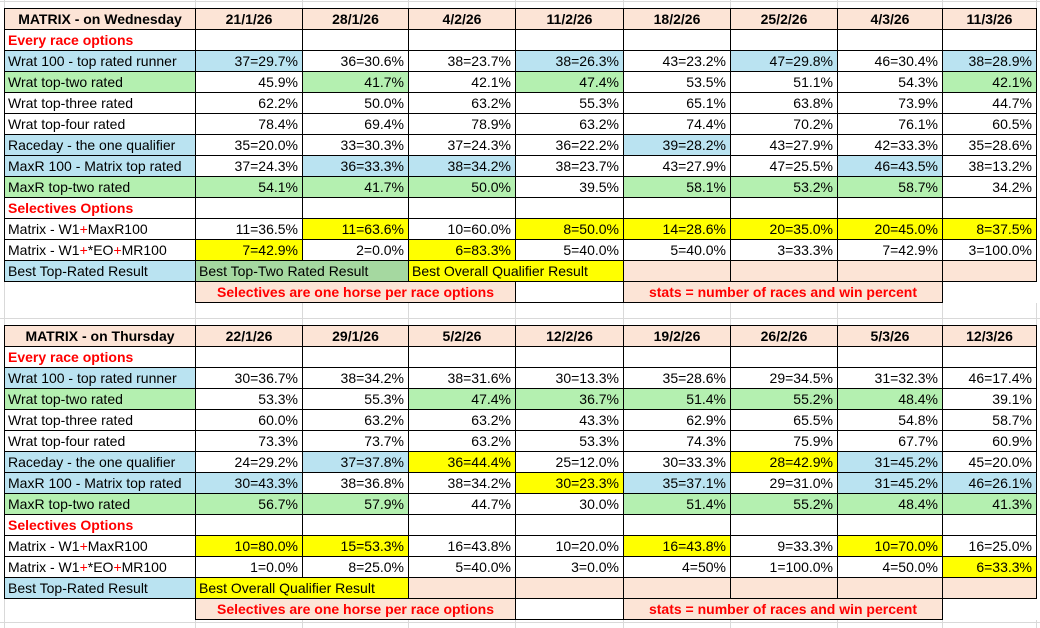 The image size is (1040, 628). I want to click on value-cell: 46=30.4%, so click(890, 61).